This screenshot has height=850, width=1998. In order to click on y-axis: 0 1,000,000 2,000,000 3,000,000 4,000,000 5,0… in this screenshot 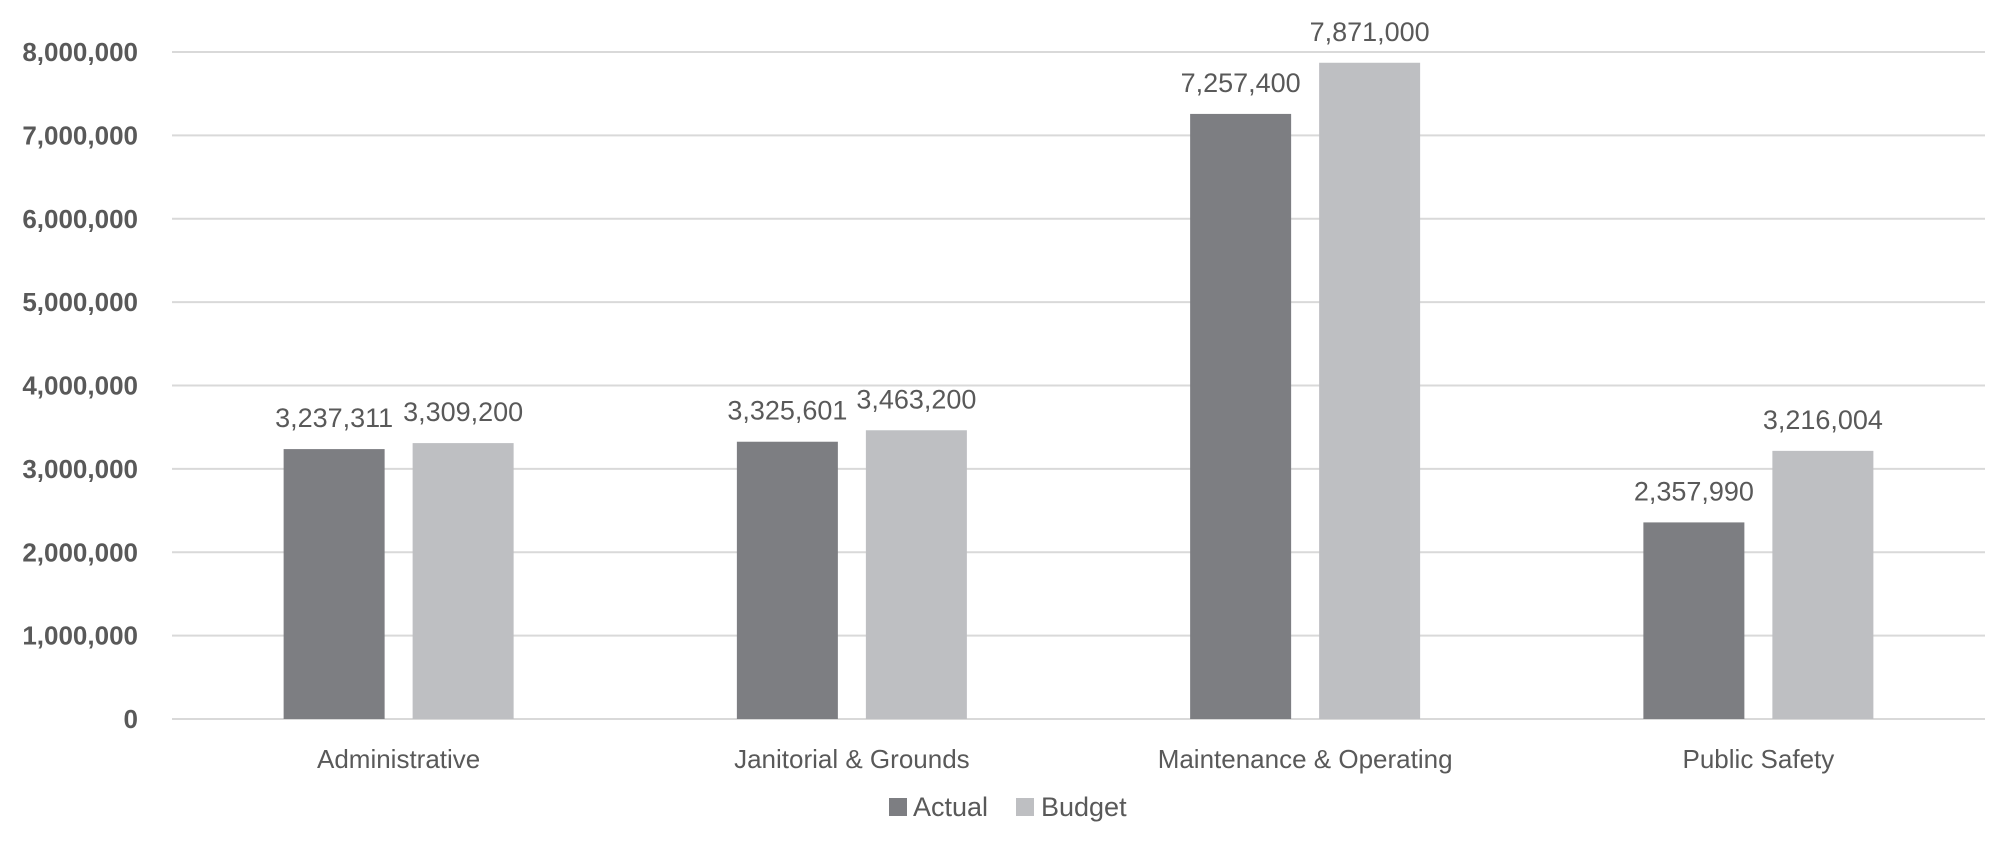, I will do `click(80, 385)`.